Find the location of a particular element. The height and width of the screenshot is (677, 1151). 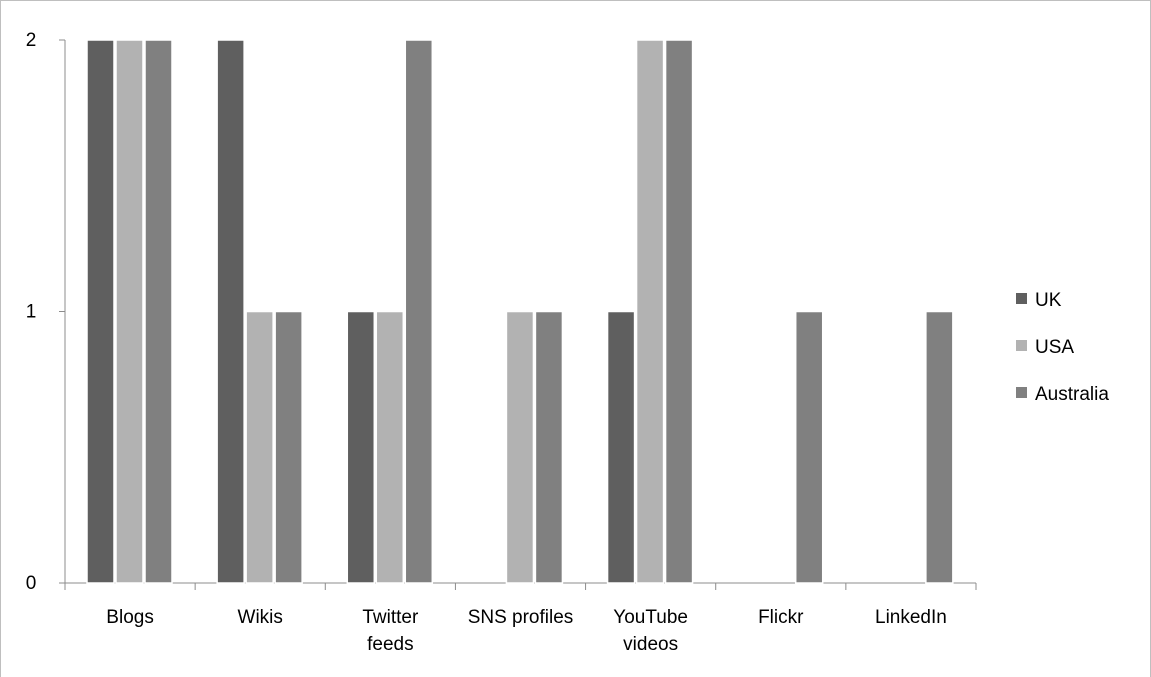

y-tick-label: 0 is located at coordinates (31, 583).